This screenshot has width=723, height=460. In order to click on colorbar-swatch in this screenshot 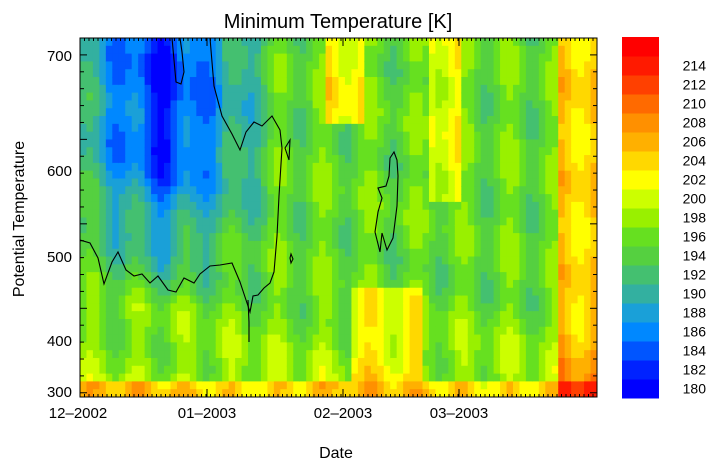, I will do `click(640, 199)`.